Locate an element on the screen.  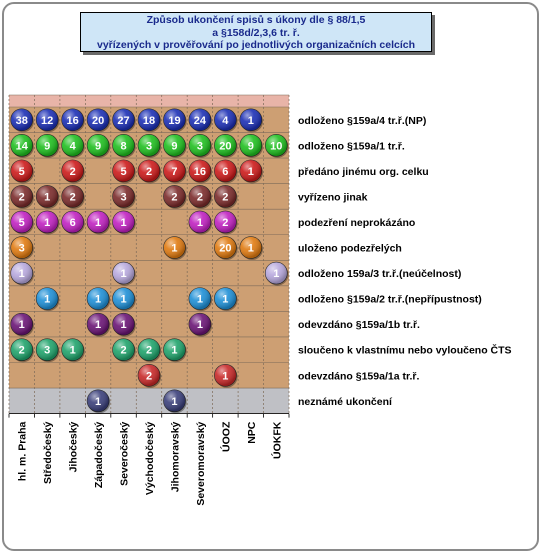
row-label: odloženo 159a/3 tr.ř.(neúčelnost) is located at coordinates (379, 274).